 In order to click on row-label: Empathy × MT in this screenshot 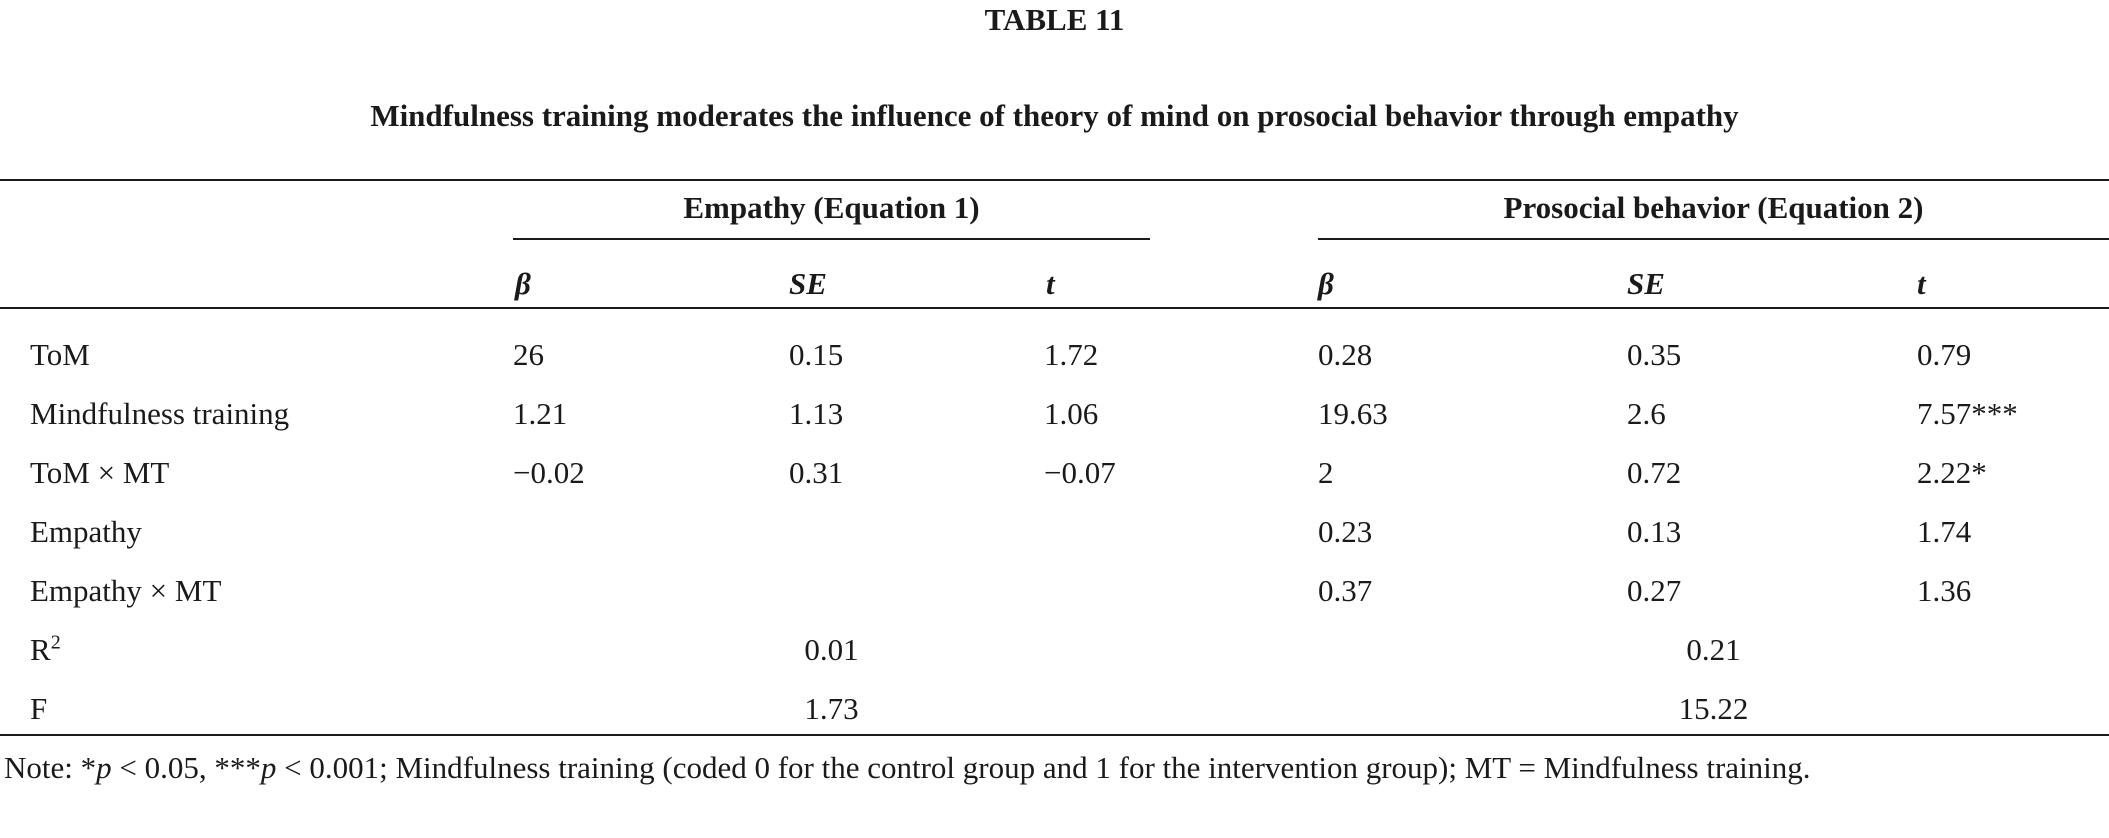, I will do `click(126, 590)`.